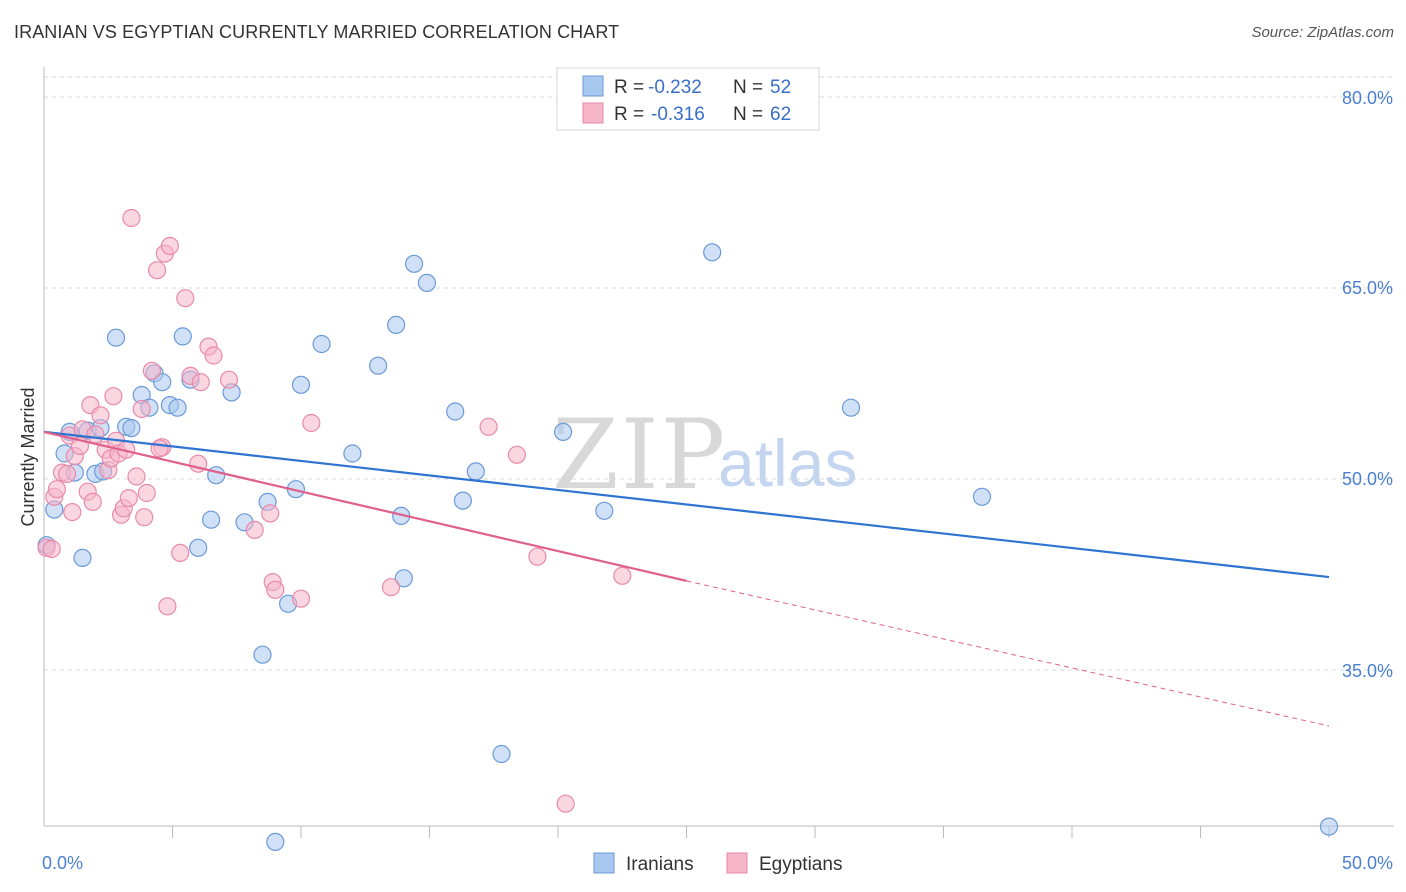 The image size is (1406, 892). What do you see at coordinates (1367, 288) in the screenshot?
I see `y-tick-label-65: 65.0%` at bounding box center [1367, 288].